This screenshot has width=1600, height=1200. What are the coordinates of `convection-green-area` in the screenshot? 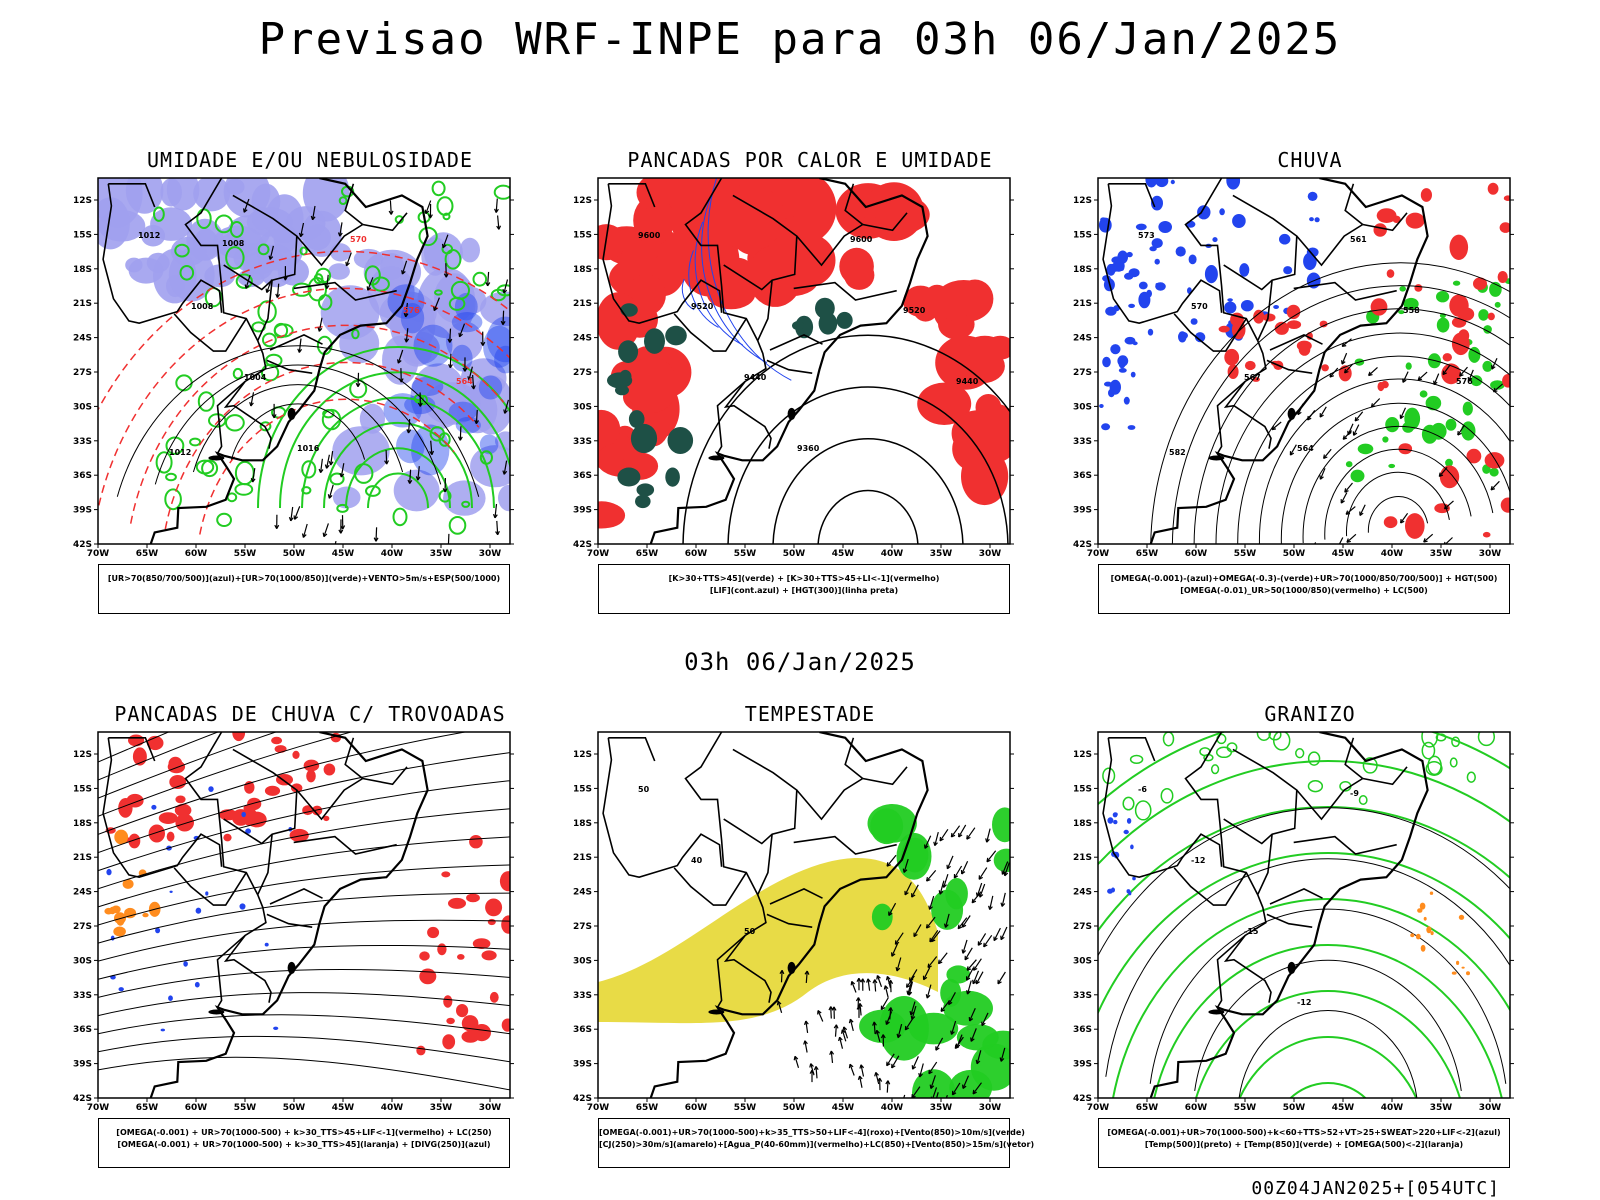 It's located at (636, 419).